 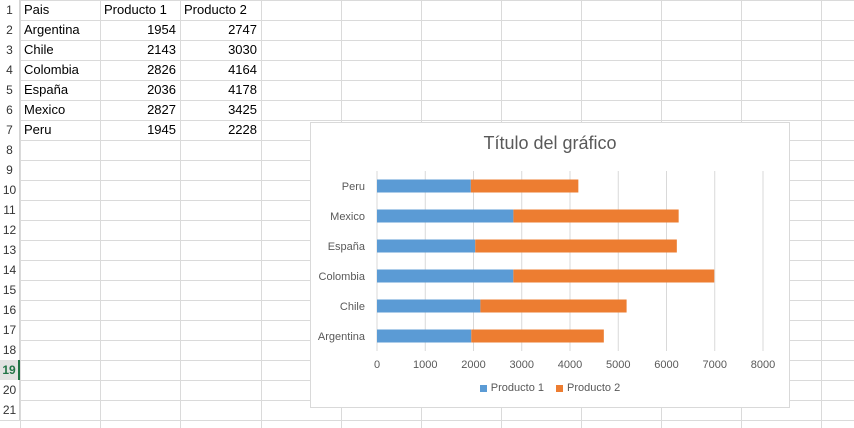 I want to click on x-tick-label: 3000, so click(x=522, y=365).